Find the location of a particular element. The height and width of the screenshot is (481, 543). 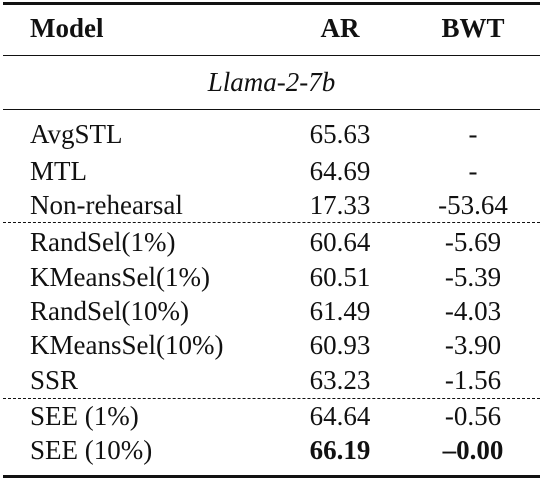

row-model: SSR is located at coordinates (54, 380).